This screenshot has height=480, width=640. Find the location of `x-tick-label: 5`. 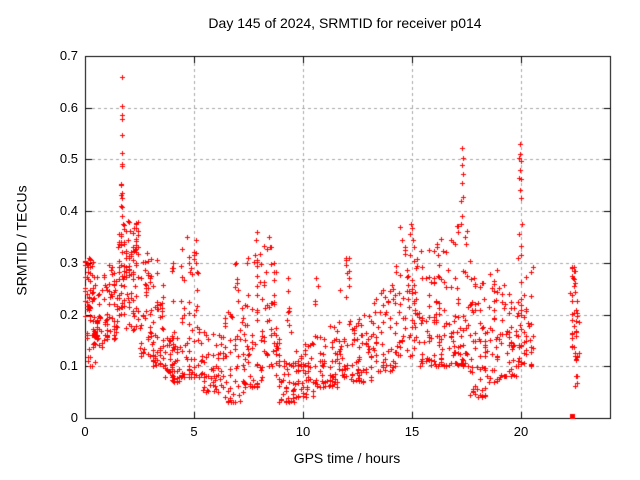

x-tick-label: 5 is located at coordinates (194, 431).